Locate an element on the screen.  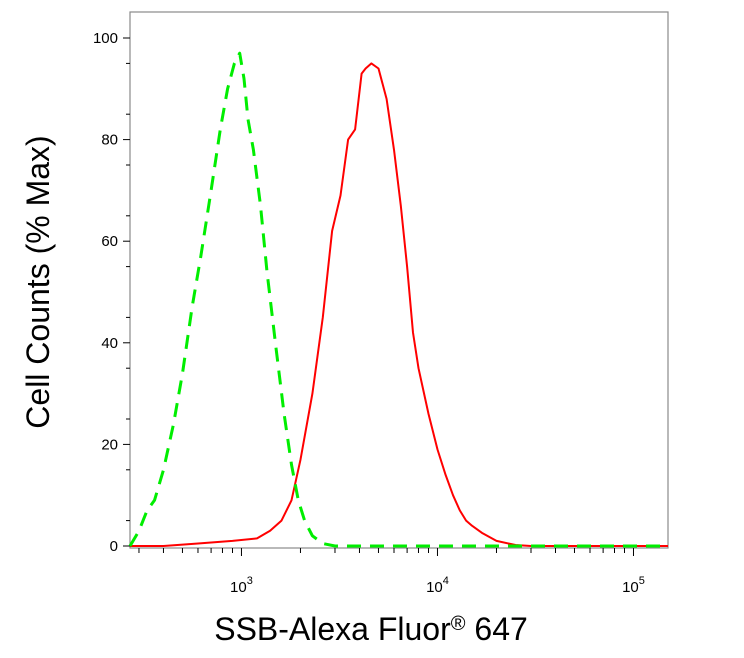
y-tick-label: 40 is located at coordinates (109, 343).